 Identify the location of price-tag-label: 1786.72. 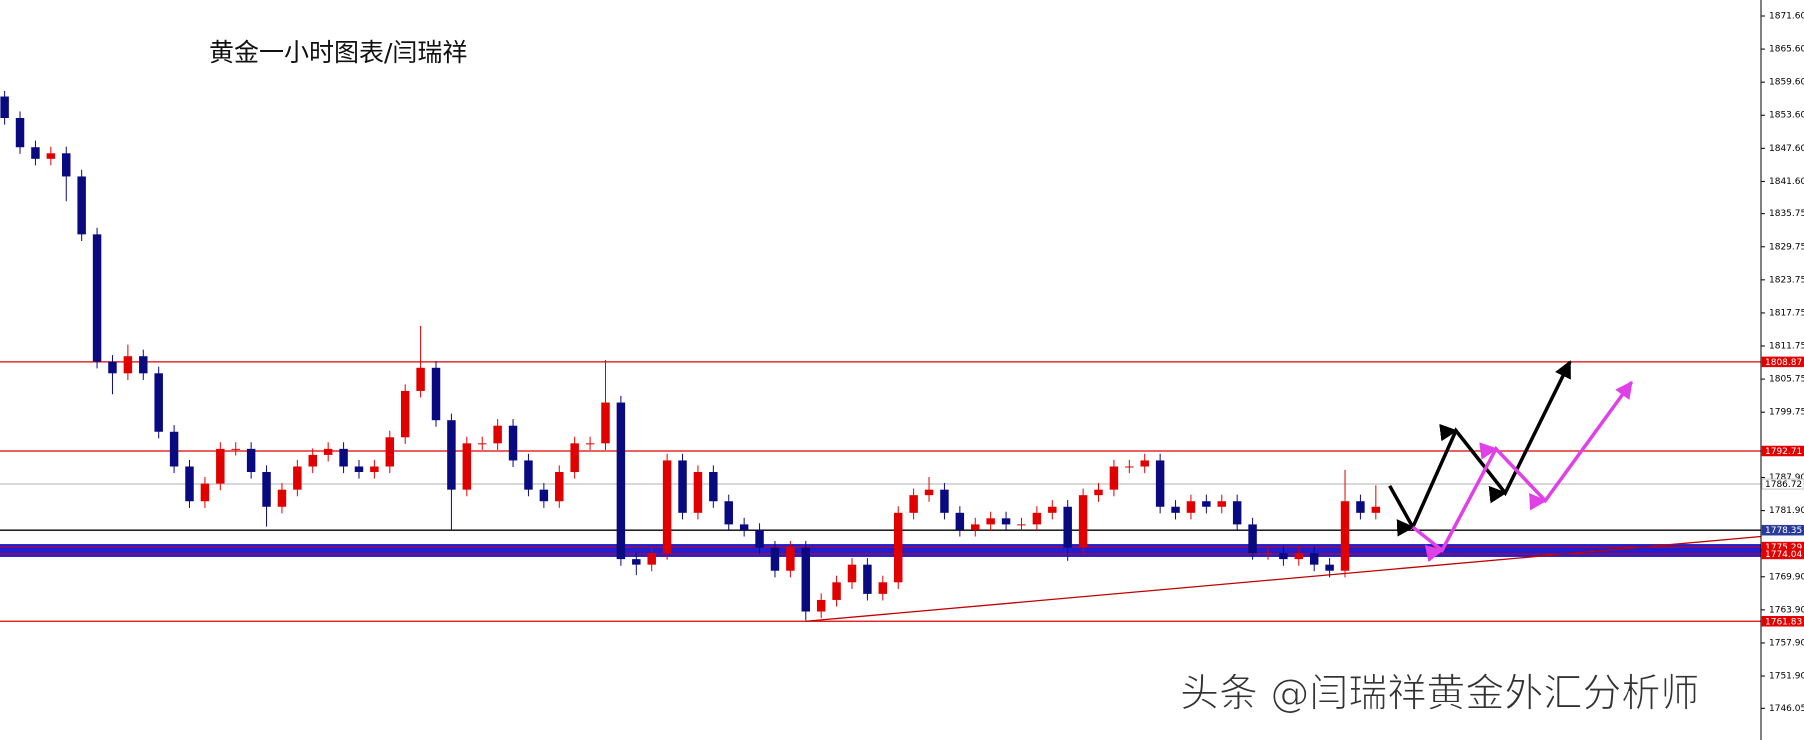
(1783, 485).